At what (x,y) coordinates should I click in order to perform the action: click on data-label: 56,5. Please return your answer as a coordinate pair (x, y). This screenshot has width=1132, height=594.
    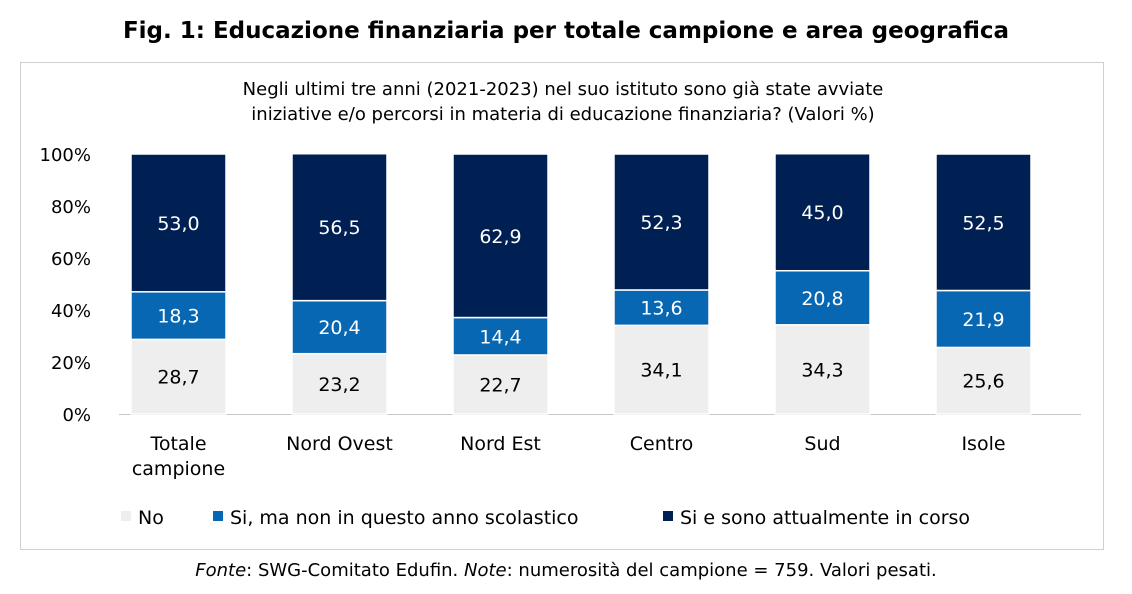
    Looking at the image, I should click on (339, 228).